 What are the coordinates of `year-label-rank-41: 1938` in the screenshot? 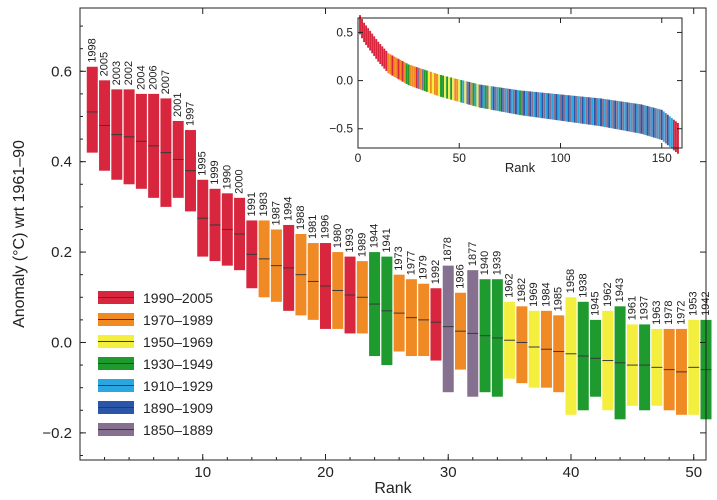 It's located at (583, 285).